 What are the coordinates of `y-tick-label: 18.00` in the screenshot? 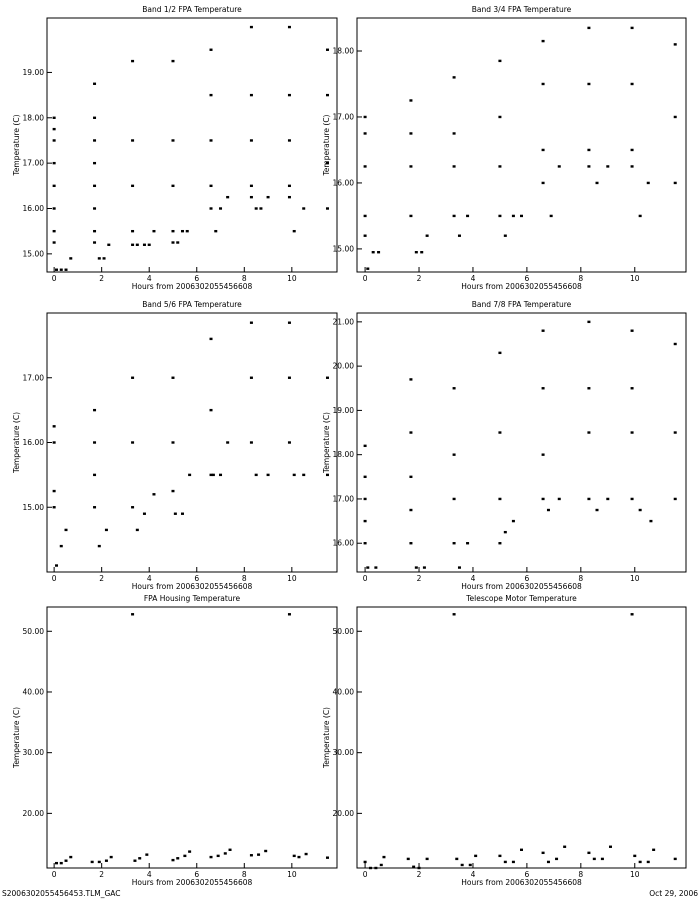 It's located at (344, 454).